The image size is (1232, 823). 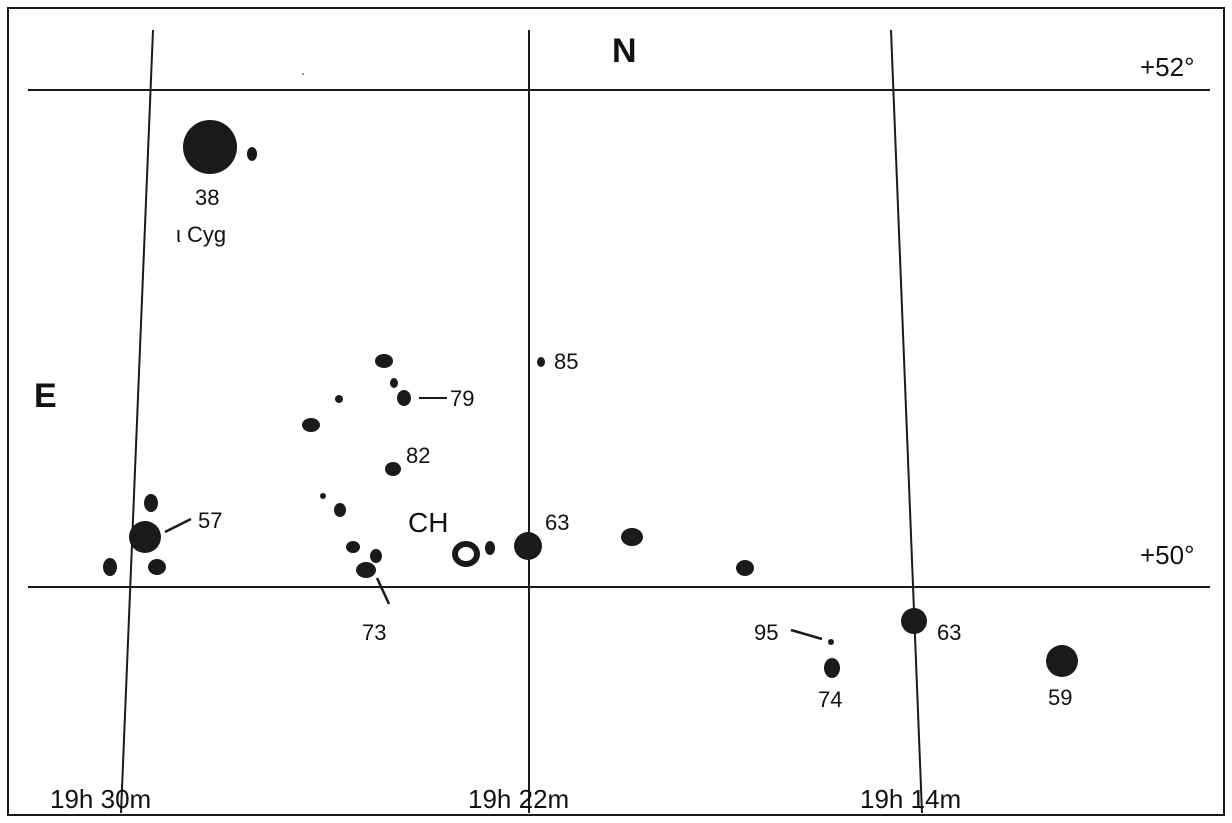 What do you see at coordinates (418, 455) in the screenshot?
I see `star-label-82: 82` at bounding box center [418, 455].